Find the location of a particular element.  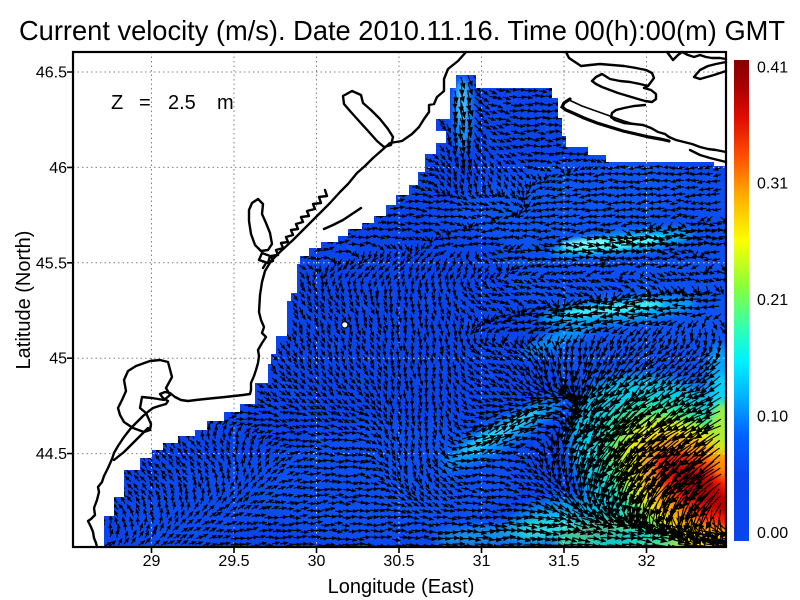

svg-text: 29 is located at coordinates (152, 561).